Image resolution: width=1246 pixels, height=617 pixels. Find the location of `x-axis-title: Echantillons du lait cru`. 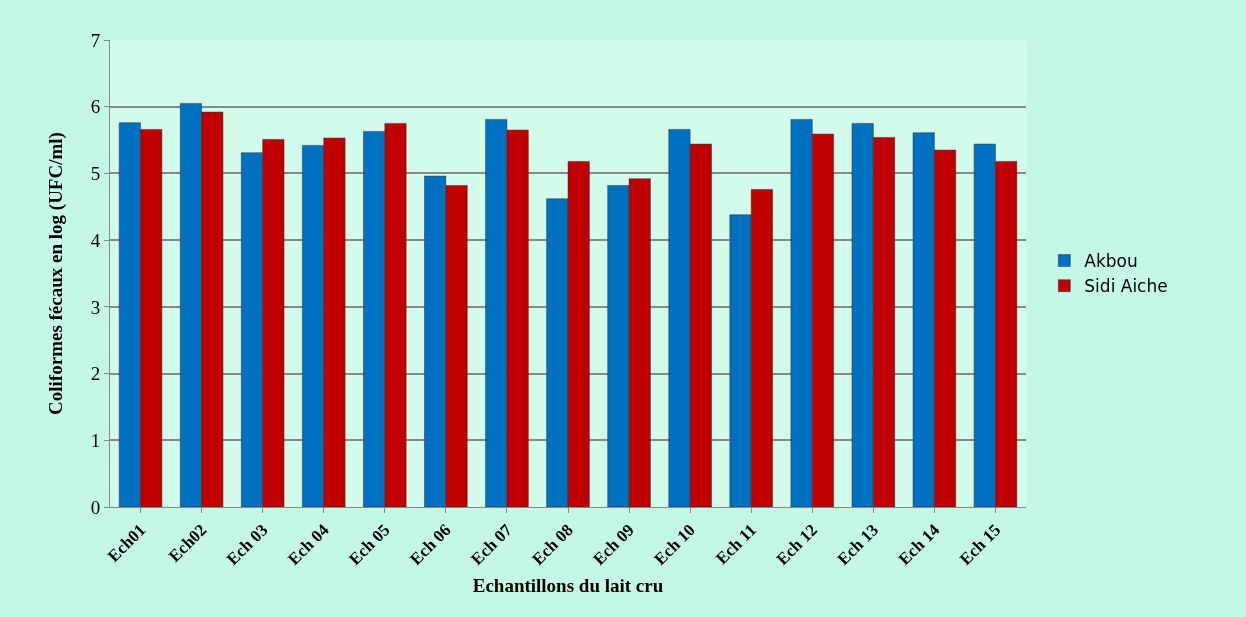

x-axis-title: Echantillons du lait cru is located at coordinates (568, 585).